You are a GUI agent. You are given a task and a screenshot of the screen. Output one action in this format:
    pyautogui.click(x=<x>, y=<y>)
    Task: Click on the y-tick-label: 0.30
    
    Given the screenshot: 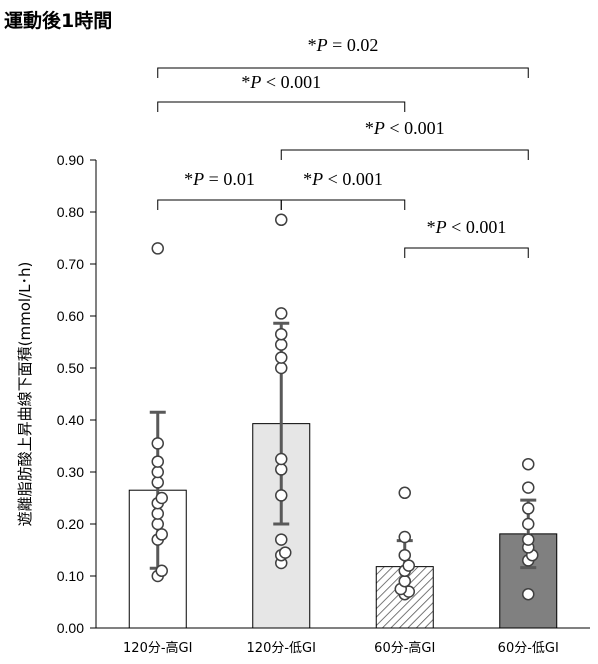 What is the action you would take?
    pyautogui.click(x=70, y=472)
    